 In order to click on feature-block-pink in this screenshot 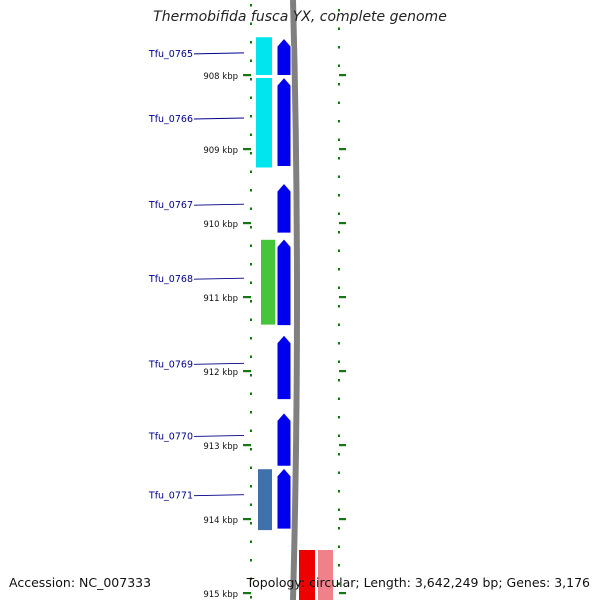, I will do `click(325, 575)`.